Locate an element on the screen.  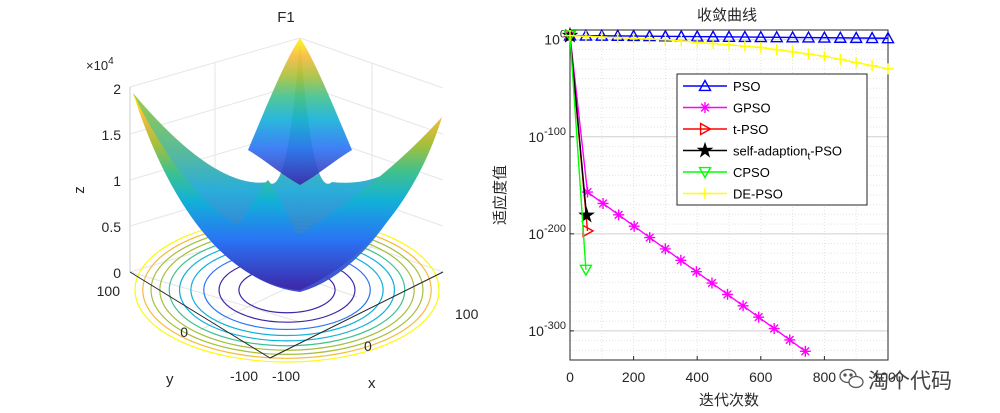
y-tick-label: 100 is located at coordinates (109, 291).